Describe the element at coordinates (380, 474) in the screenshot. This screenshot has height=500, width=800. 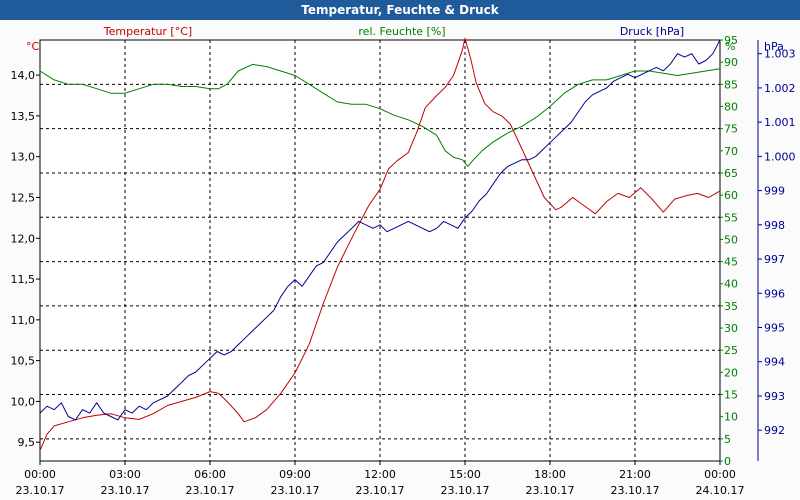
I see `x-tick-label-time: 12:00` at that location.